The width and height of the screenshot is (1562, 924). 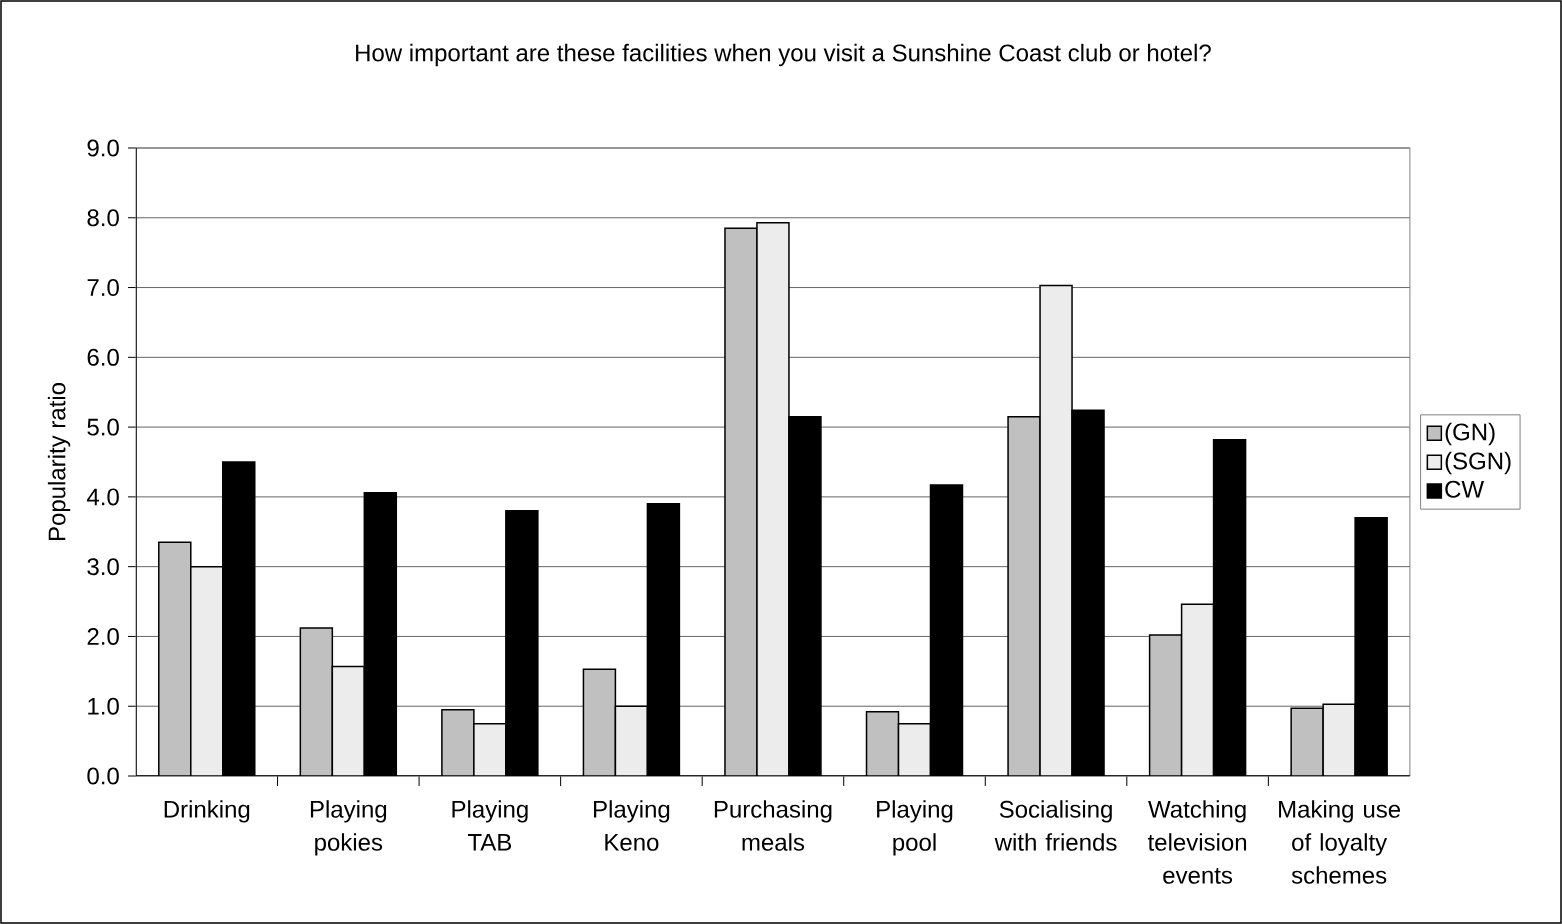 What do you see at coordinates (103, 636) in the screenshot?
I see `y-tick-label: 2.0` at bounding box center [103, 636].